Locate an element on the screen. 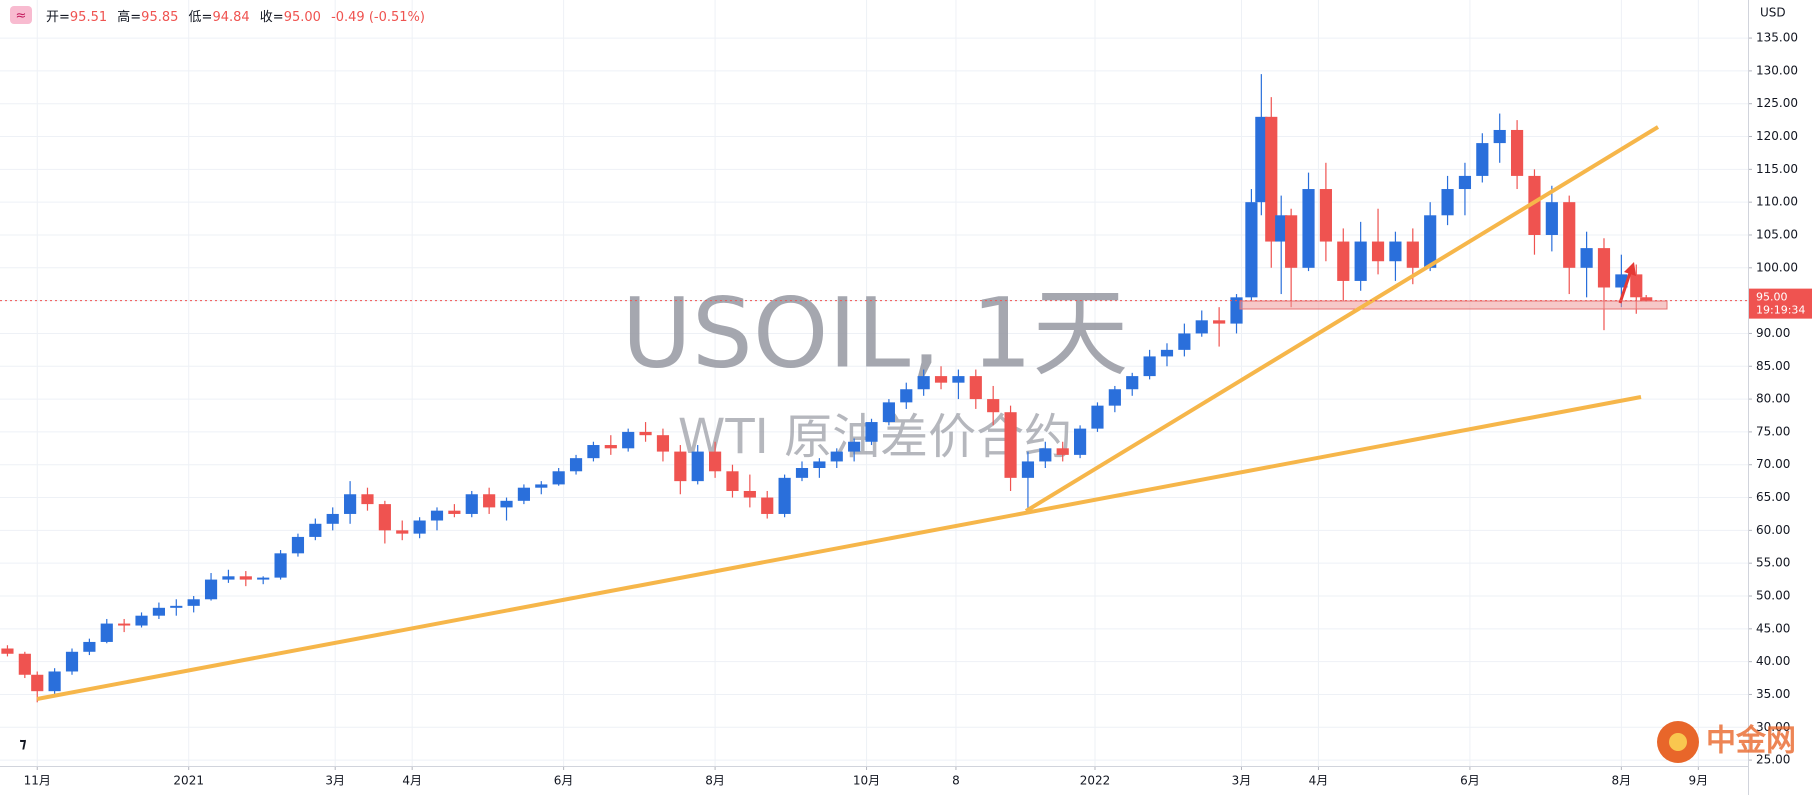 This screenshot has width=1814, height=795. open-value: 95.51 is located at coordinates (88, 17).